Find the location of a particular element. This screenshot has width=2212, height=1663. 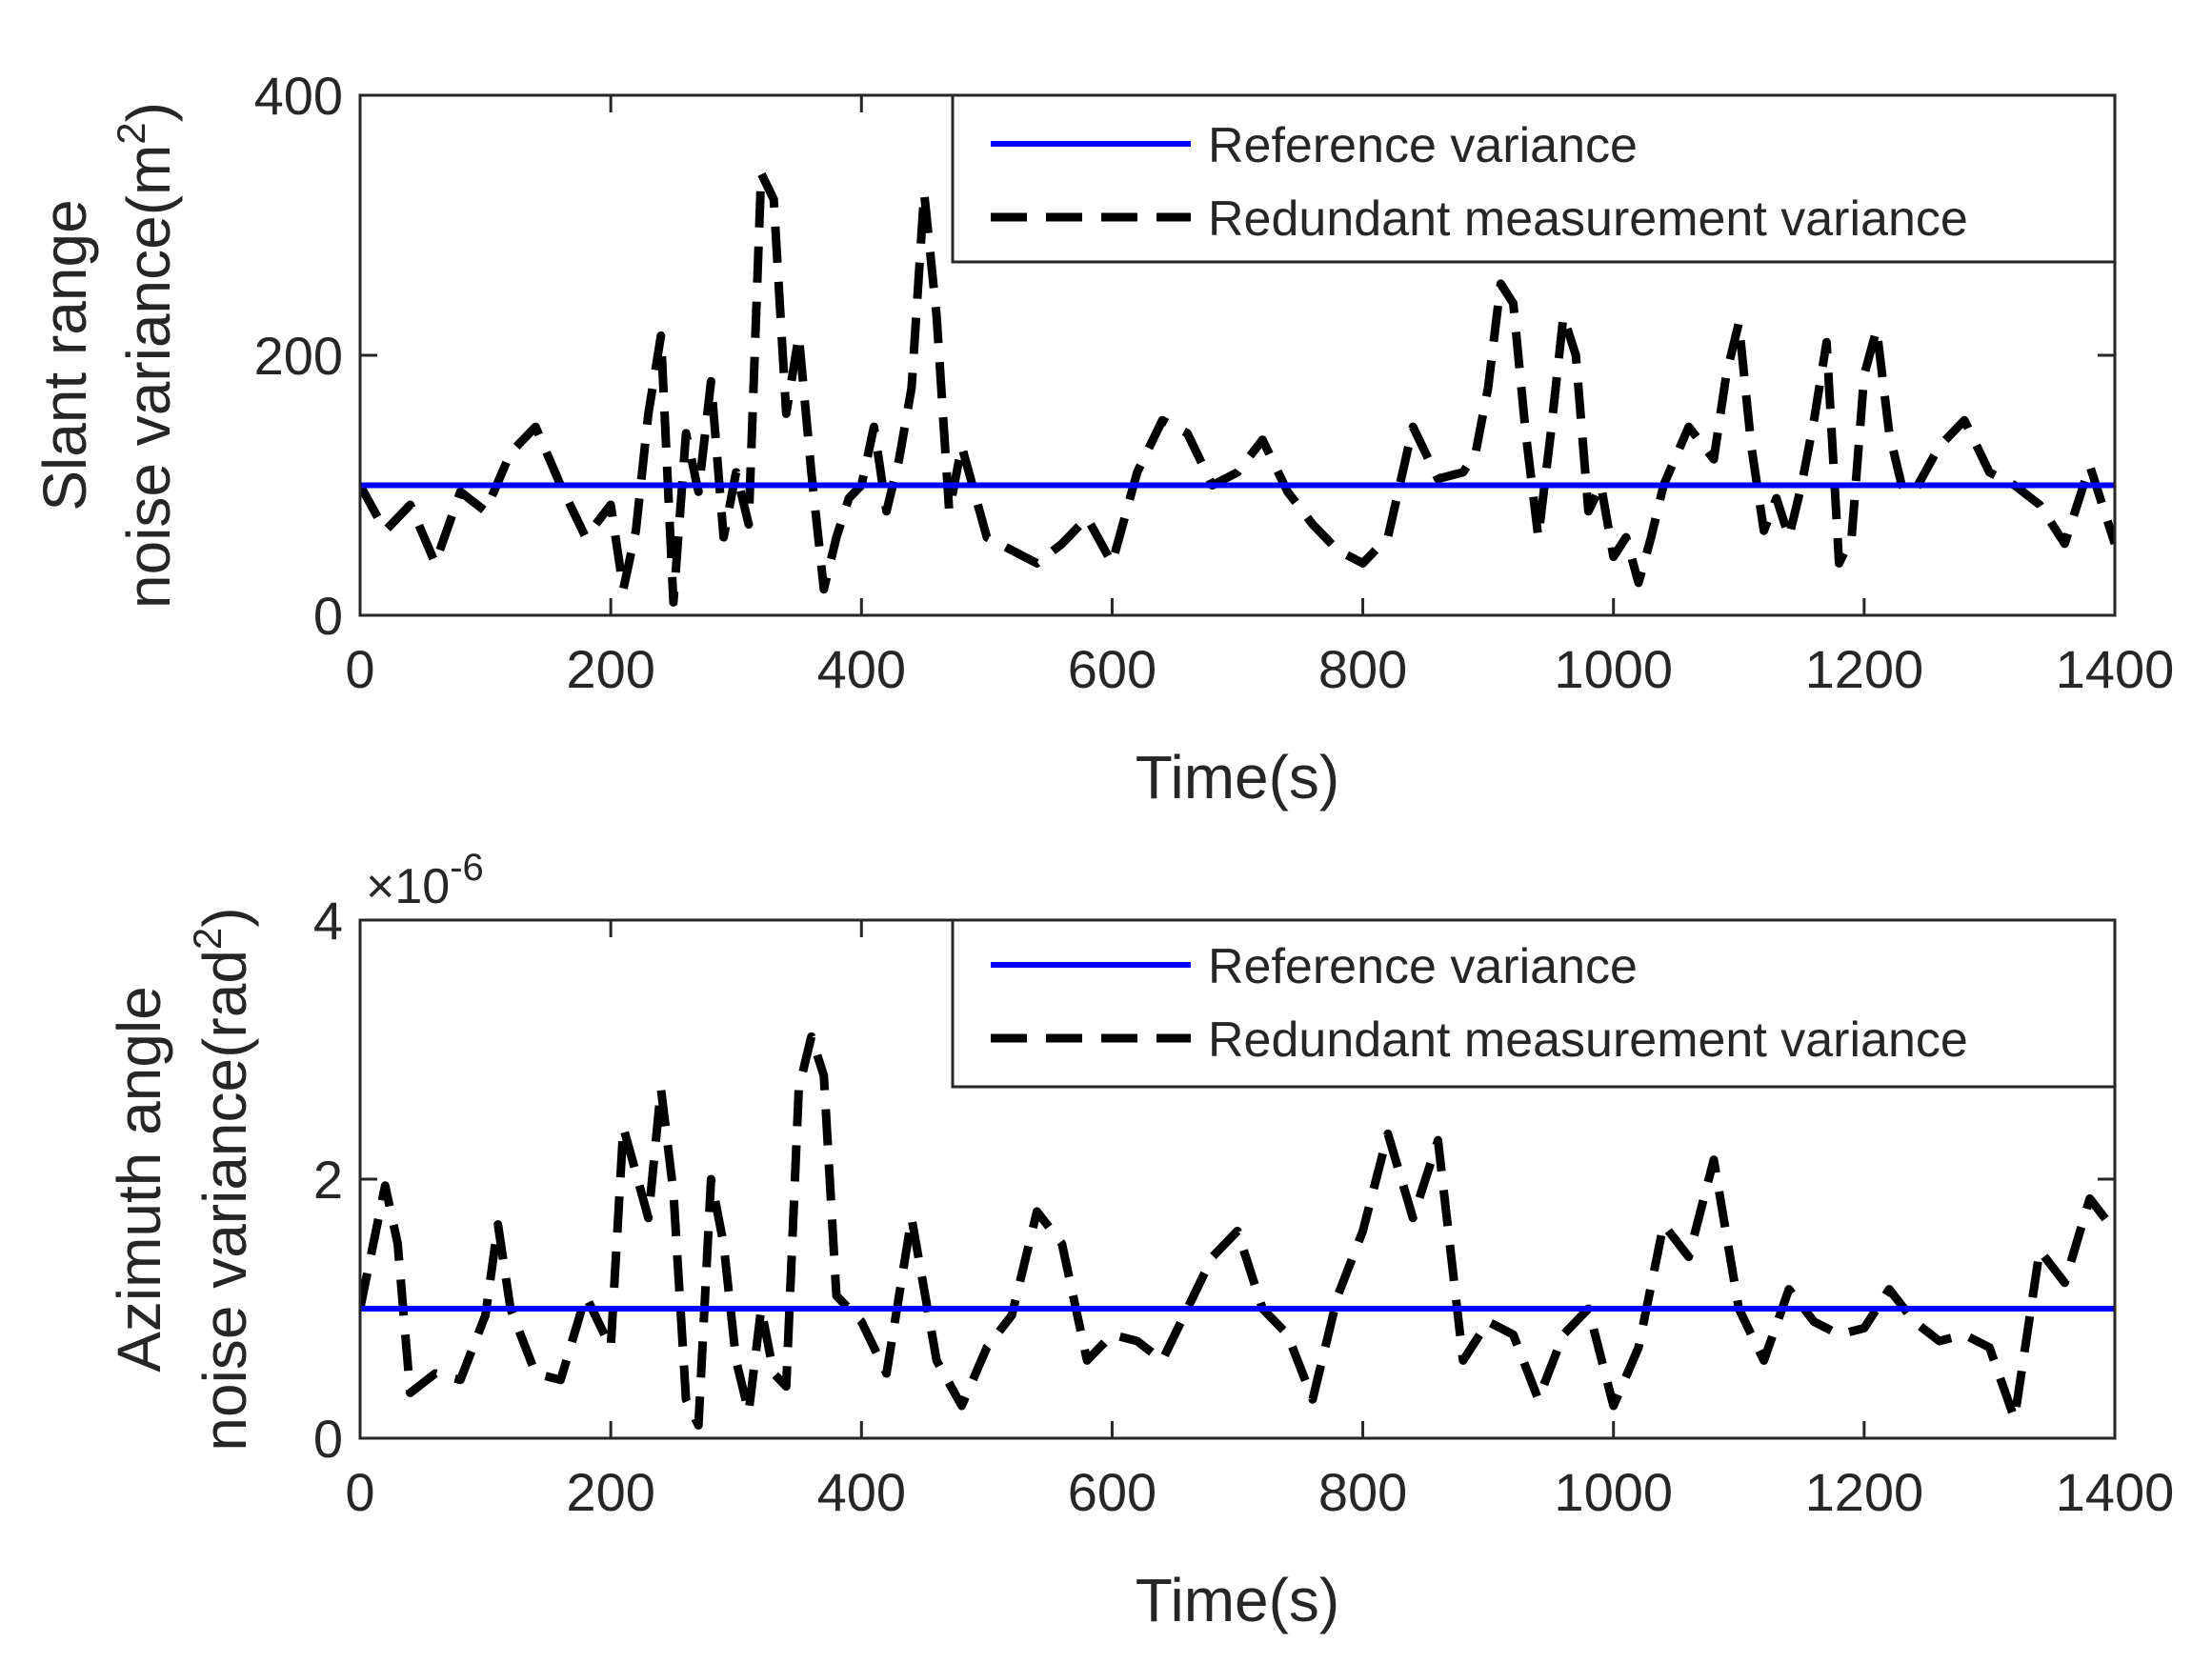

y-axis-label-line2: noise variance(m2) is located at coordinates (146, 355).